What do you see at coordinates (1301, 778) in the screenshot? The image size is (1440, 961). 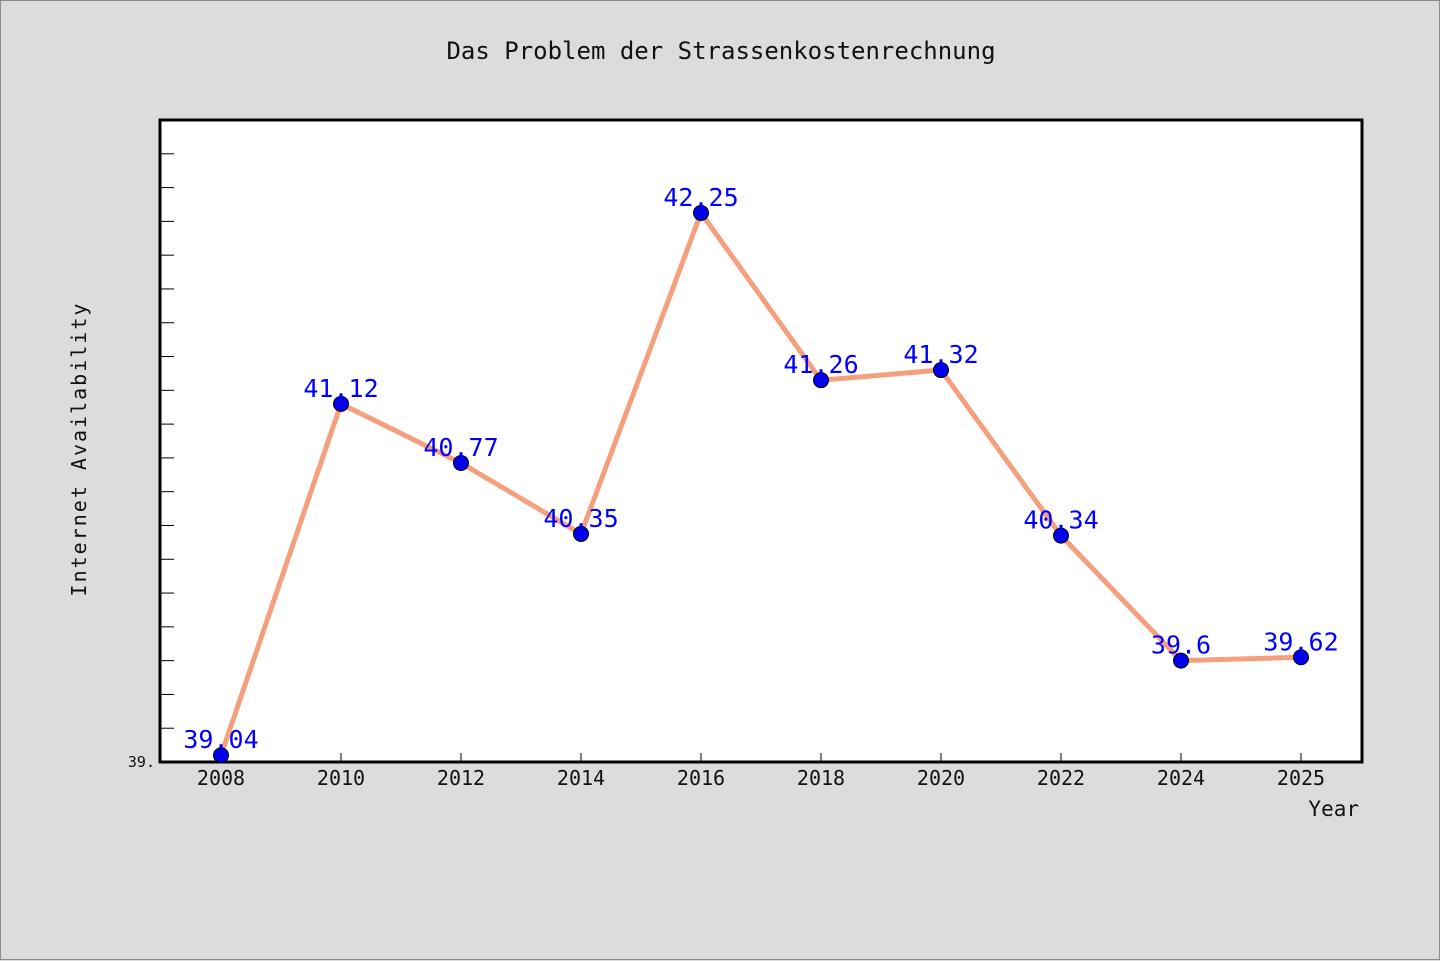 I see `x-tick-label: 2025` at bounding box center [1301, 778].